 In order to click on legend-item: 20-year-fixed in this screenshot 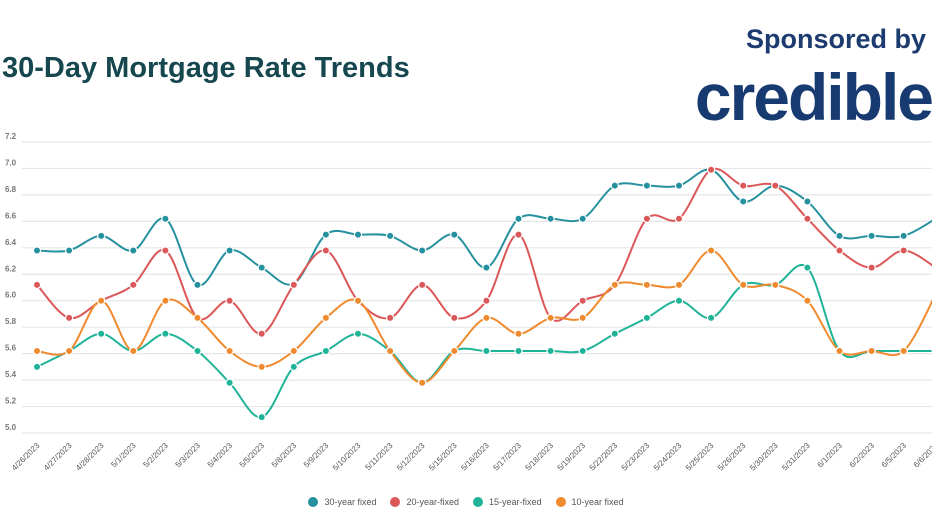, I will do `click(424, 502)`.